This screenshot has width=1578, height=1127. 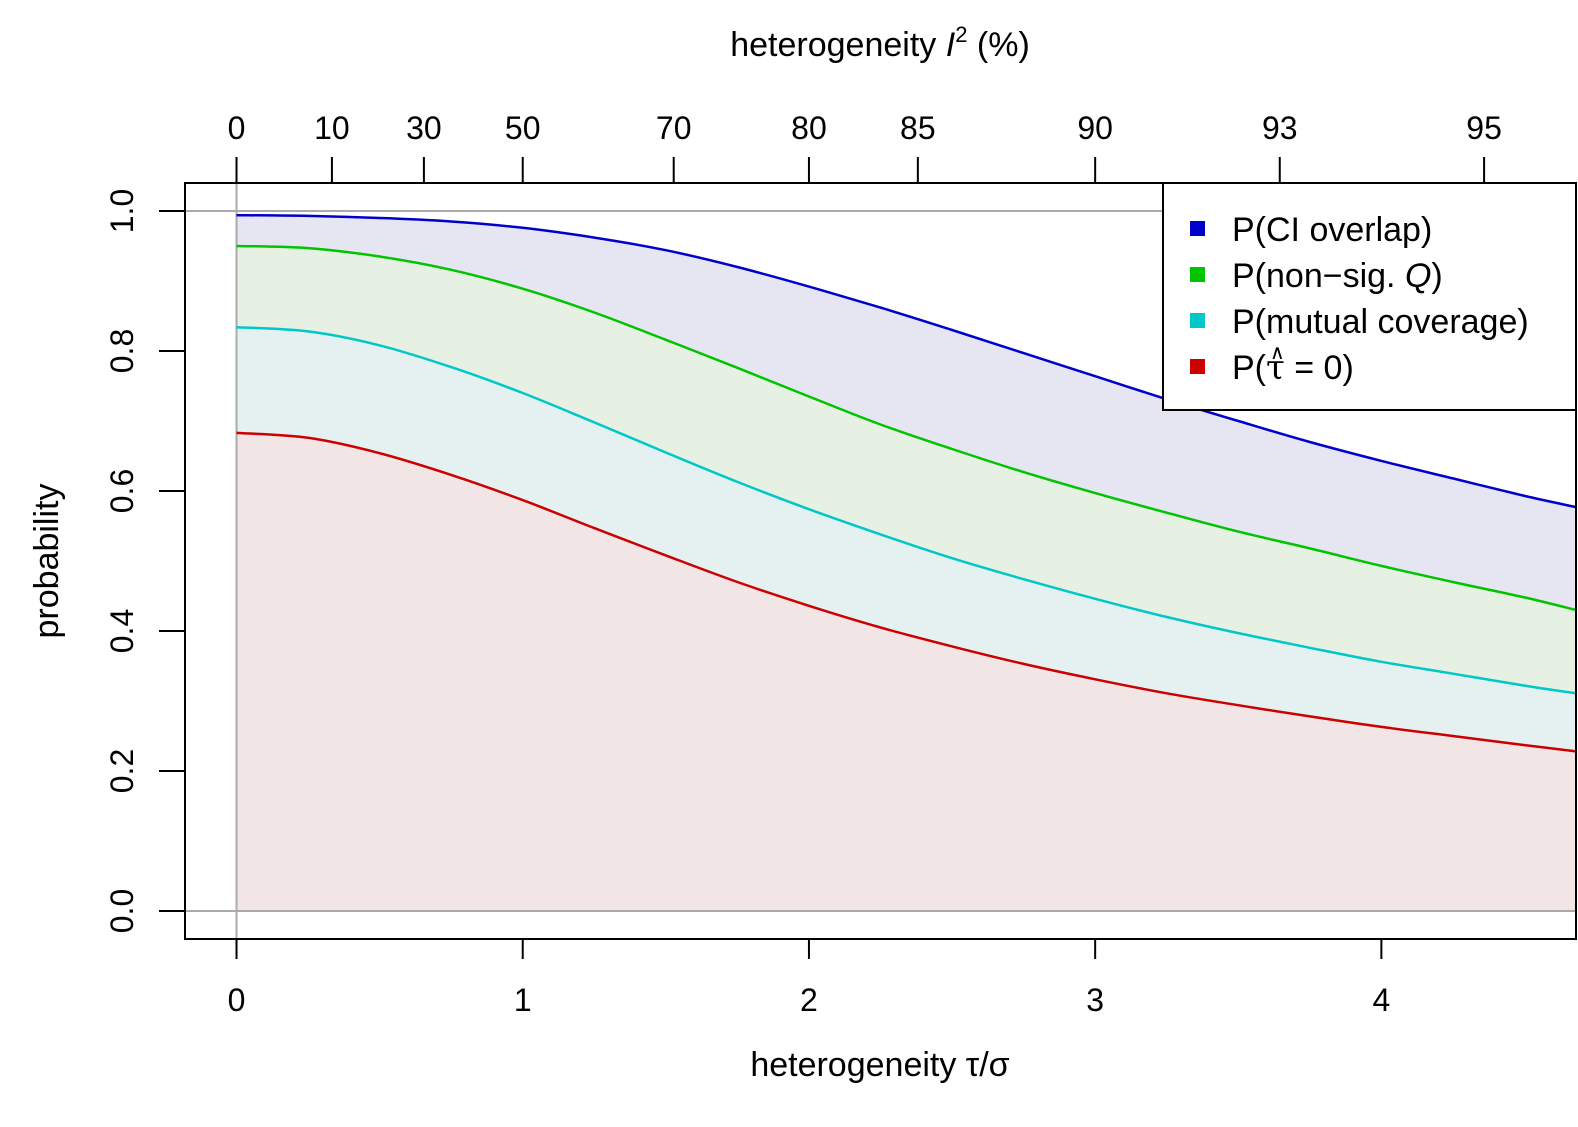 I want to click on top-tick-label-9: 95, so click(x=1484, y=128).